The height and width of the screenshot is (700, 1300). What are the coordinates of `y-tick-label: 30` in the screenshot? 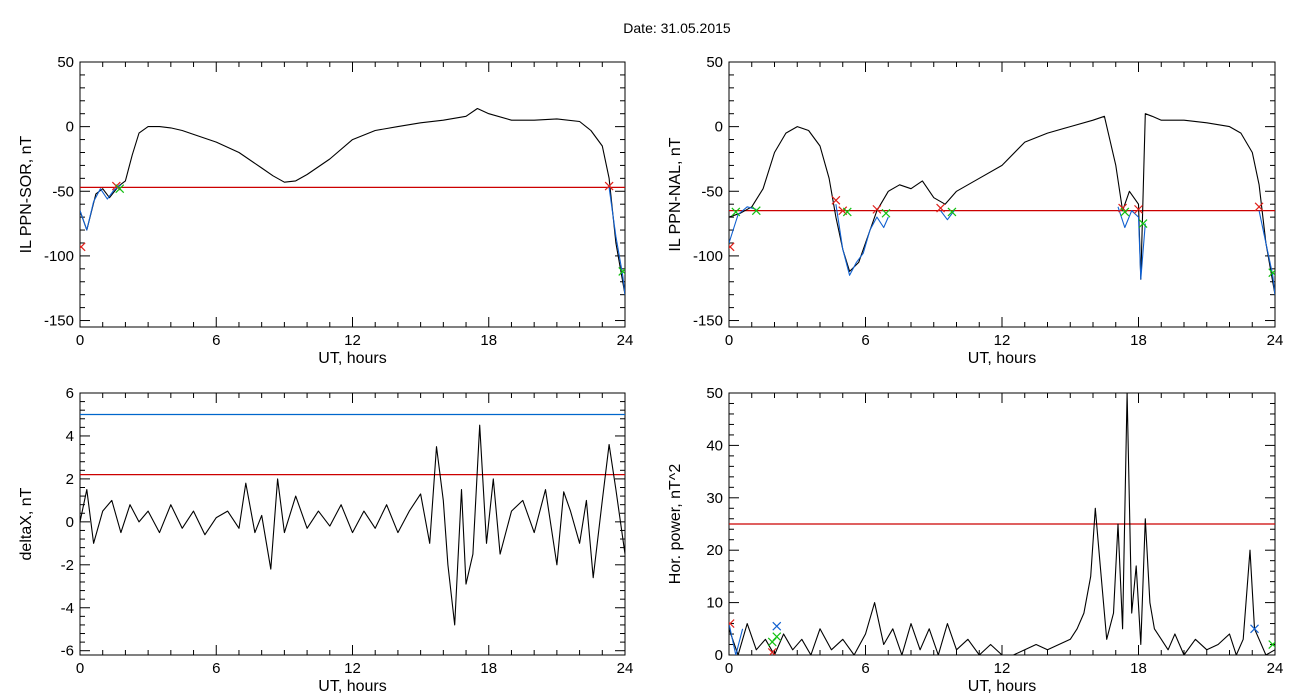 It's located at (714, 498).